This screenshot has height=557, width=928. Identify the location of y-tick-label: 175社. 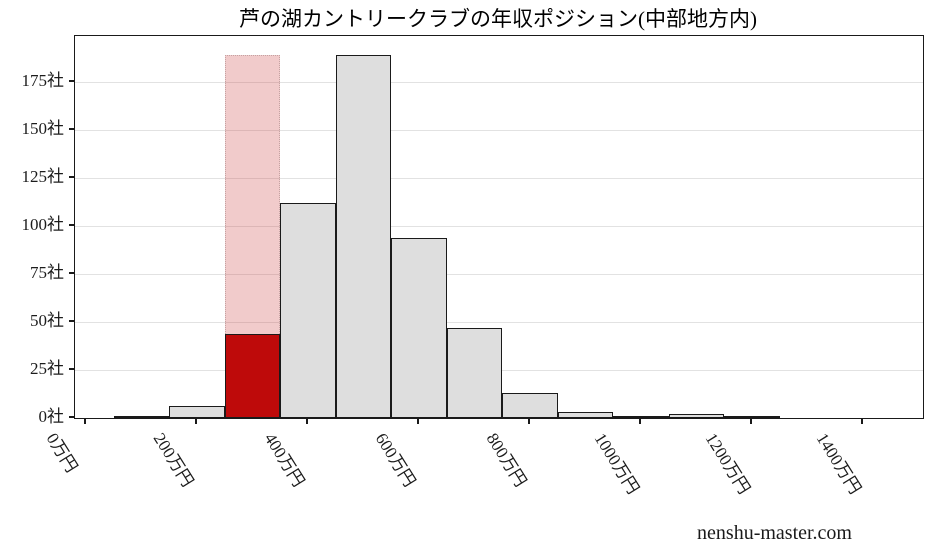
(43, 81).